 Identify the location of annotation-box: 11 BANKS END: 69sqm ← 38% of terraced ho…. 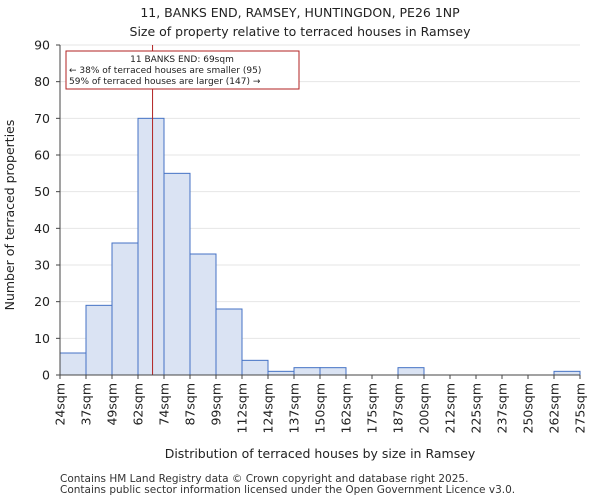
(182, 70).